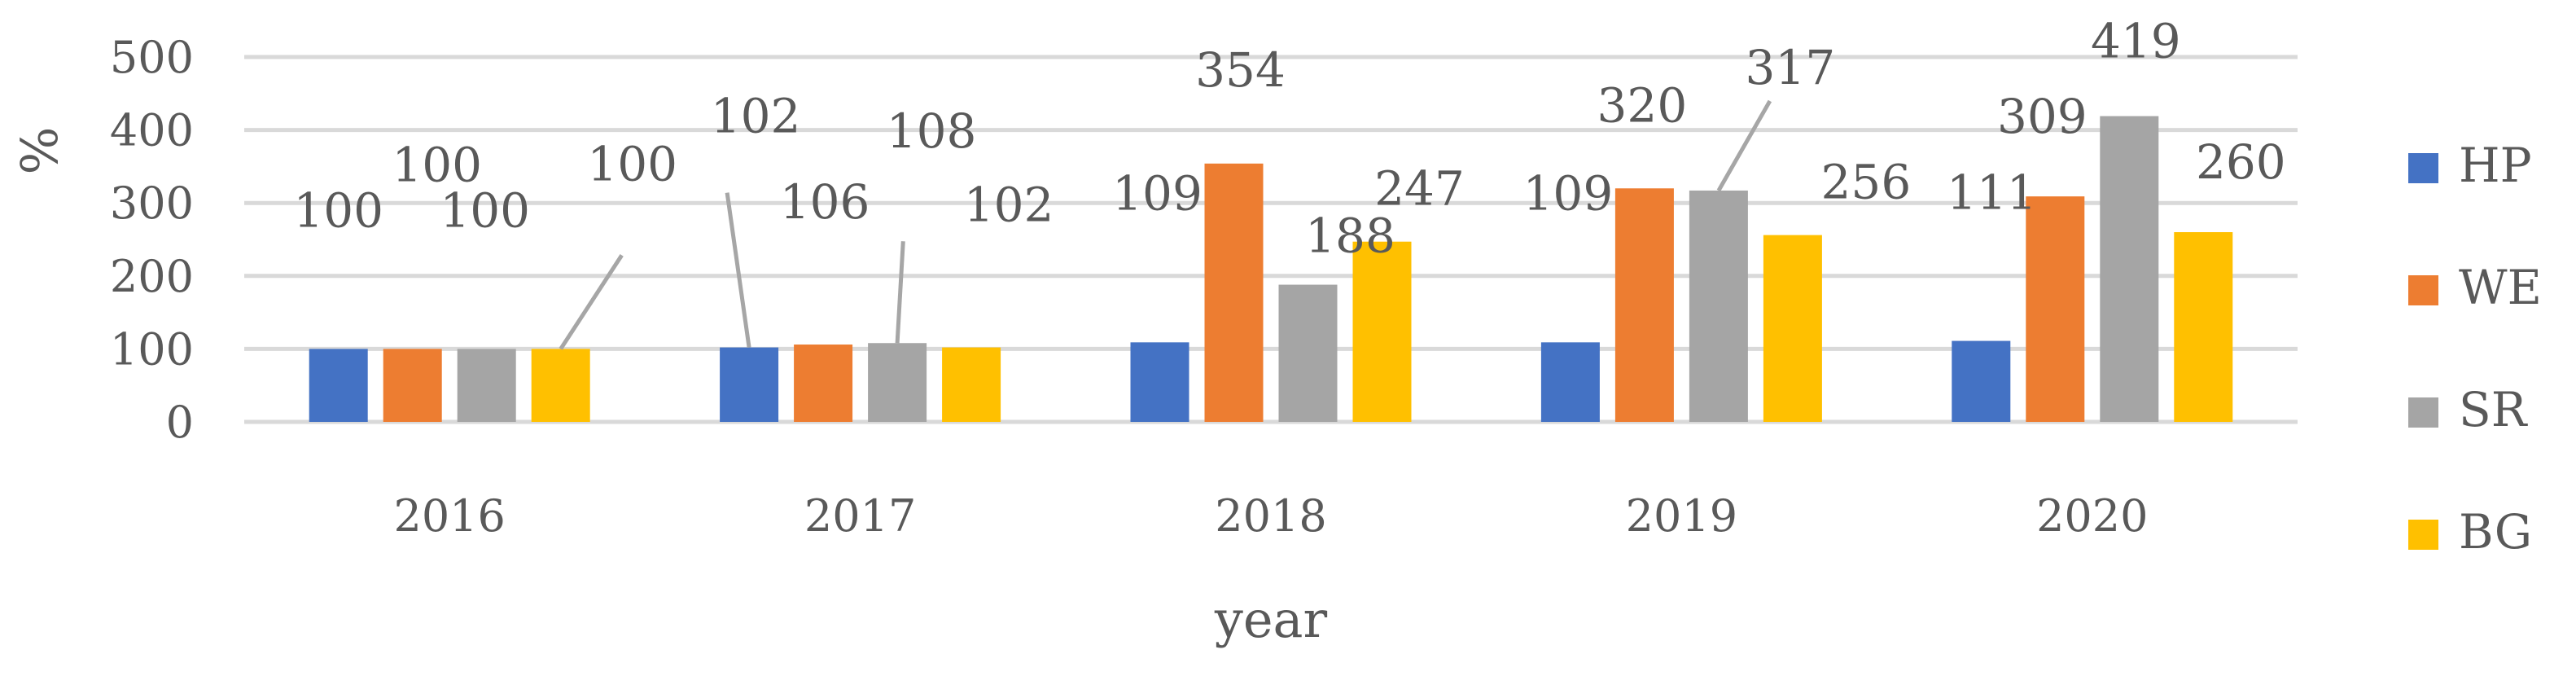  I want to click on bar-bg-2017, so click(971, 384).